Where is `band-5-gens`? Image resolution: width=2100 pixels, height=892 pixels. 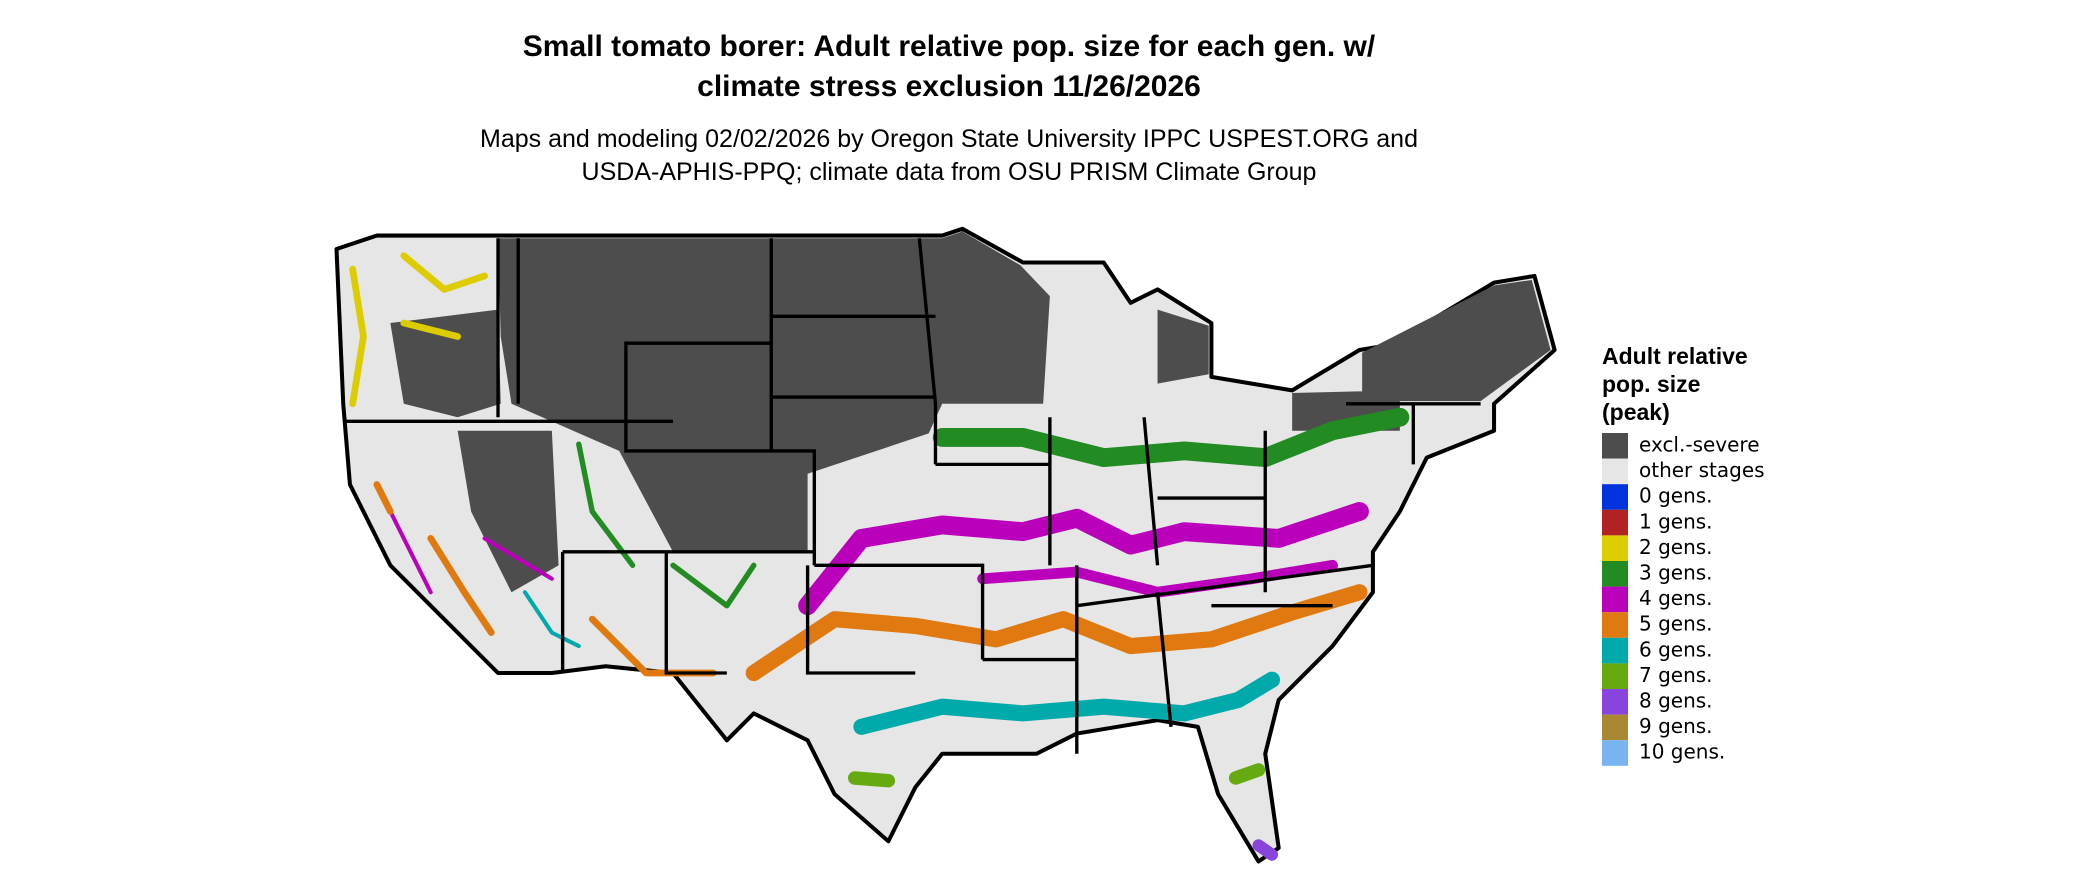 band-5-gens is located at coordinates (1056, 633).